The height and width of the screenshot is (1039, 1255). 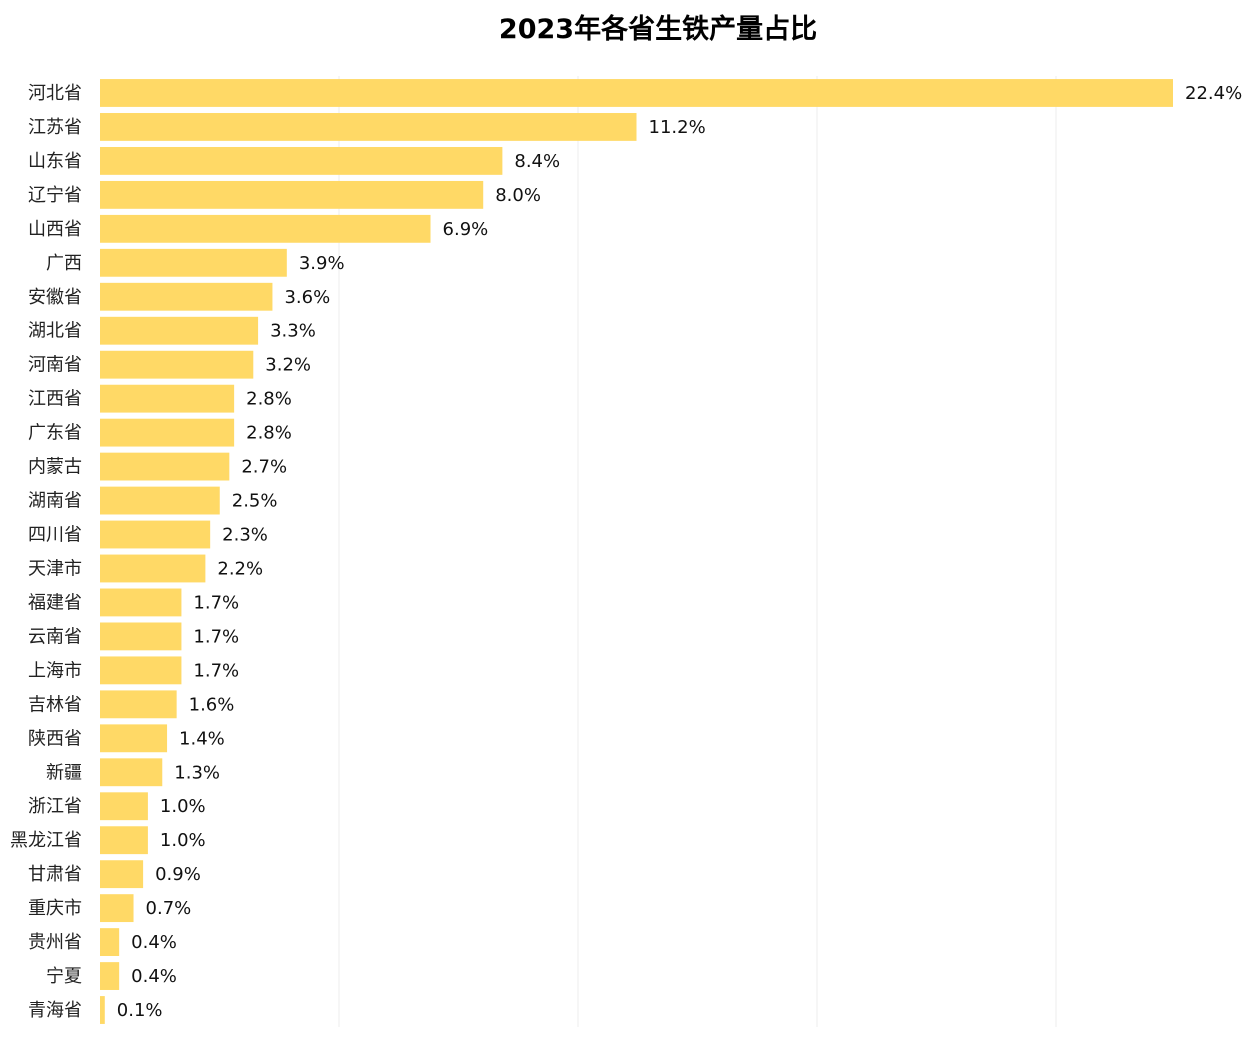 I want to click on category-label: 福建省, so click(x=55, y=602).